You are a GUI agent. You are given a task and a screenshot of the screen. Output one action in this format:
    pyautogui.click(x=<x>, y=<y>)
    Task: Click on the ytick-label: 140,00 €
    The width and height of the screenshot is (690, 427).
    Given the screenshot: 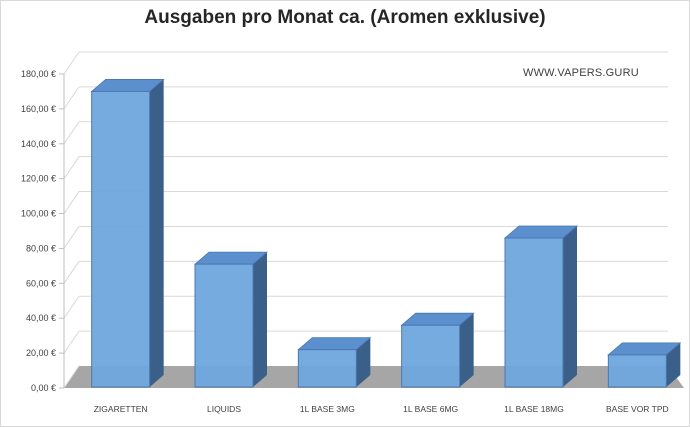 What is the action you would take?
    pyautogui.click(x=38, y=144)
    